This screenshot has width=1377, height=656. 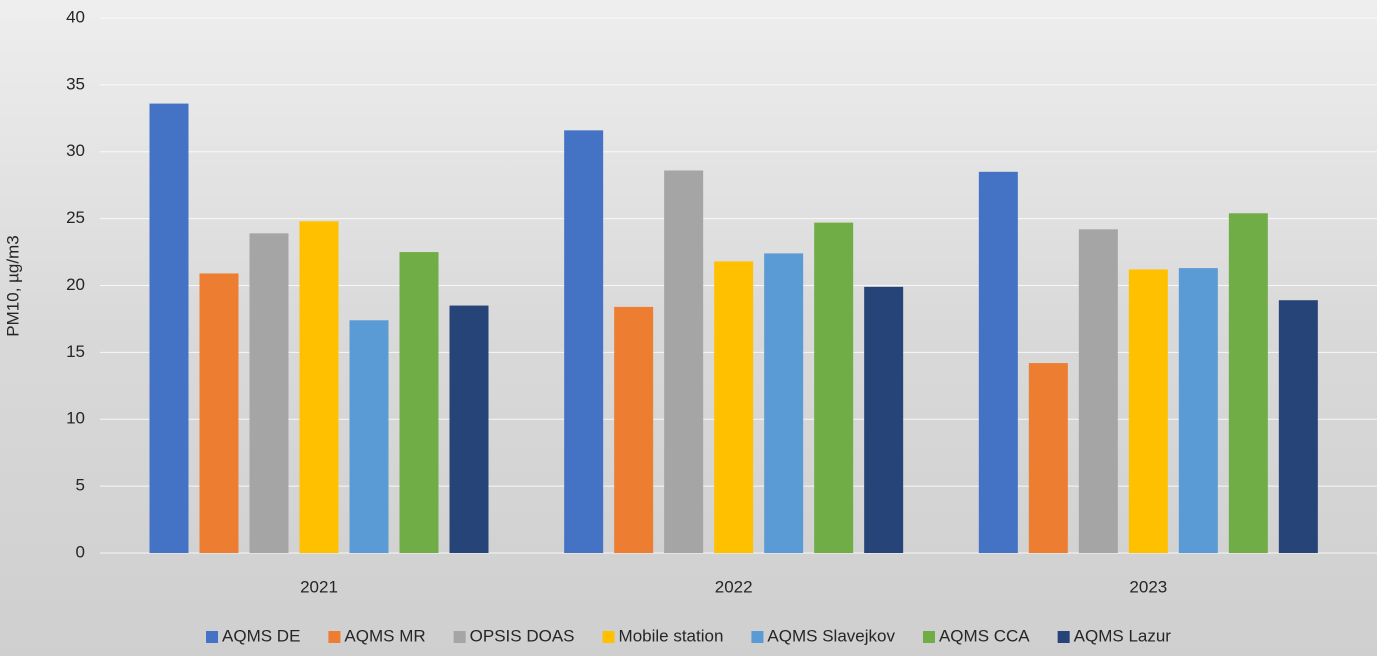 What do you see at coordinates (1123, 635) in the screenshot?
I see `legend-label: AQMS Lazur` at bounding box center [1123, 635].